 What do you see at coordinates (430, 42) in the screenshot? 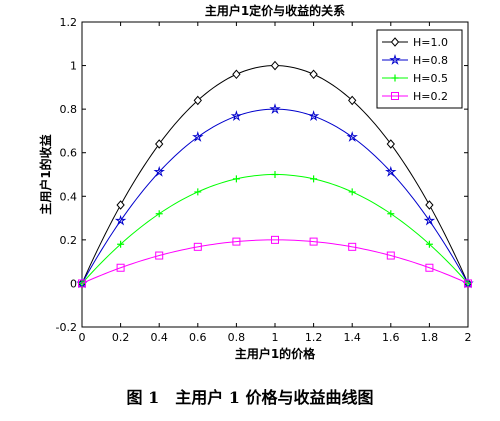
I see `legend-label: H=1.0` at bounding box center [430, 42].